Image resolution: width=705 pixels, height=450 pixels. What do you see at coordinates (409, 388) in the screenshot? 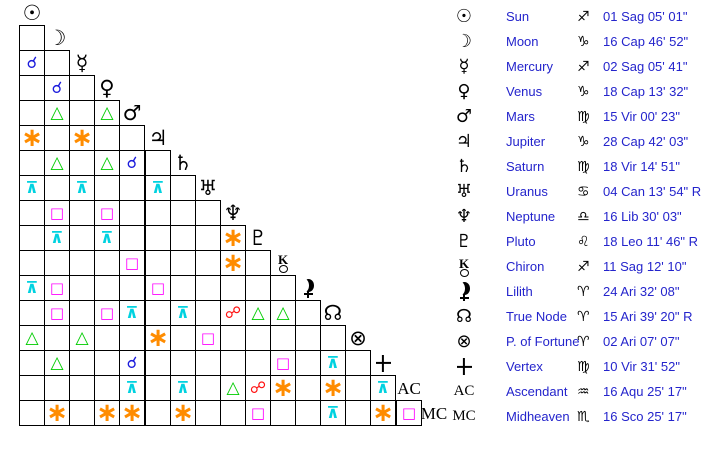
I see `grid-diagonal-ascendant: AC` at bounding box center [409, 388].